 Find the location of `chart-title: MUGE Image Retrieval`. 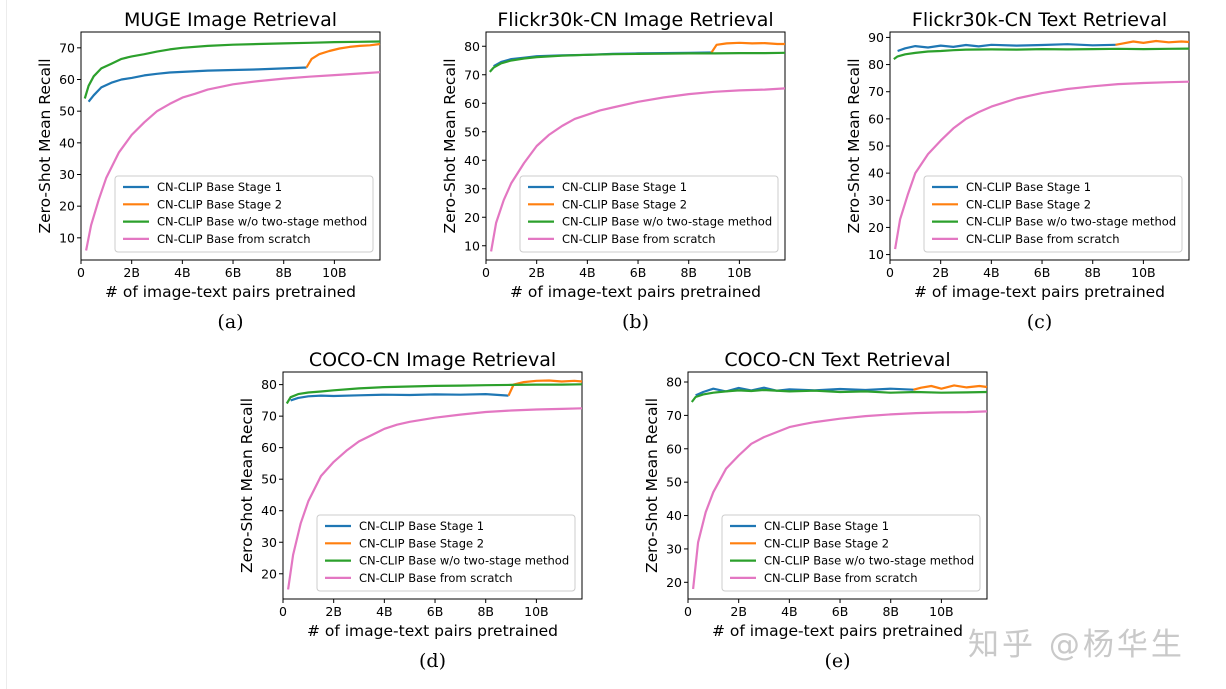

chart-title: MUGE Image Retrieval is located at coordinates (230, 20).